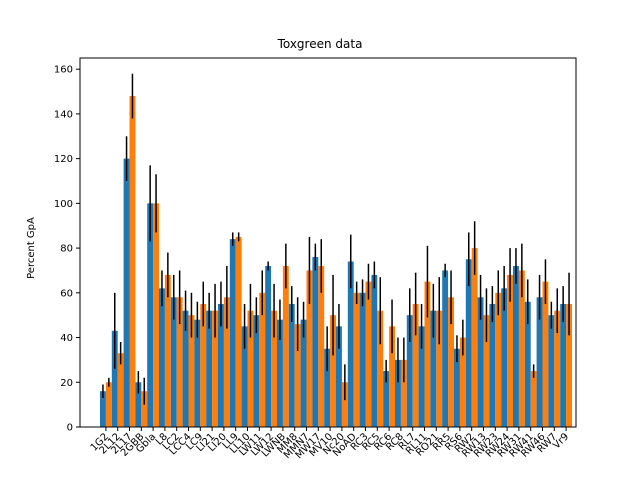  Describe the element at coordinates (66, 293) in the screenshot. I see `y-tick-label: 60` at that location.